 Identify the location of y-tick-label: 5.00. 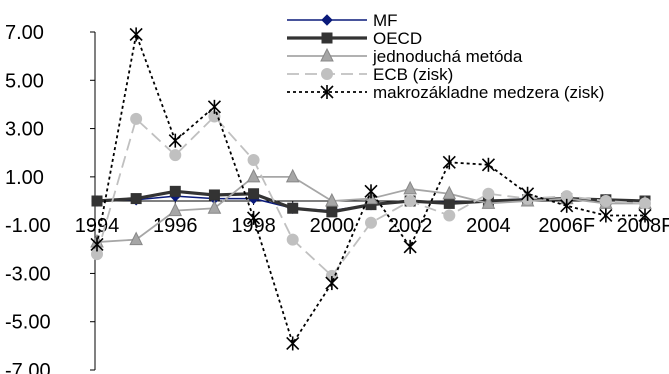
(24, 81).